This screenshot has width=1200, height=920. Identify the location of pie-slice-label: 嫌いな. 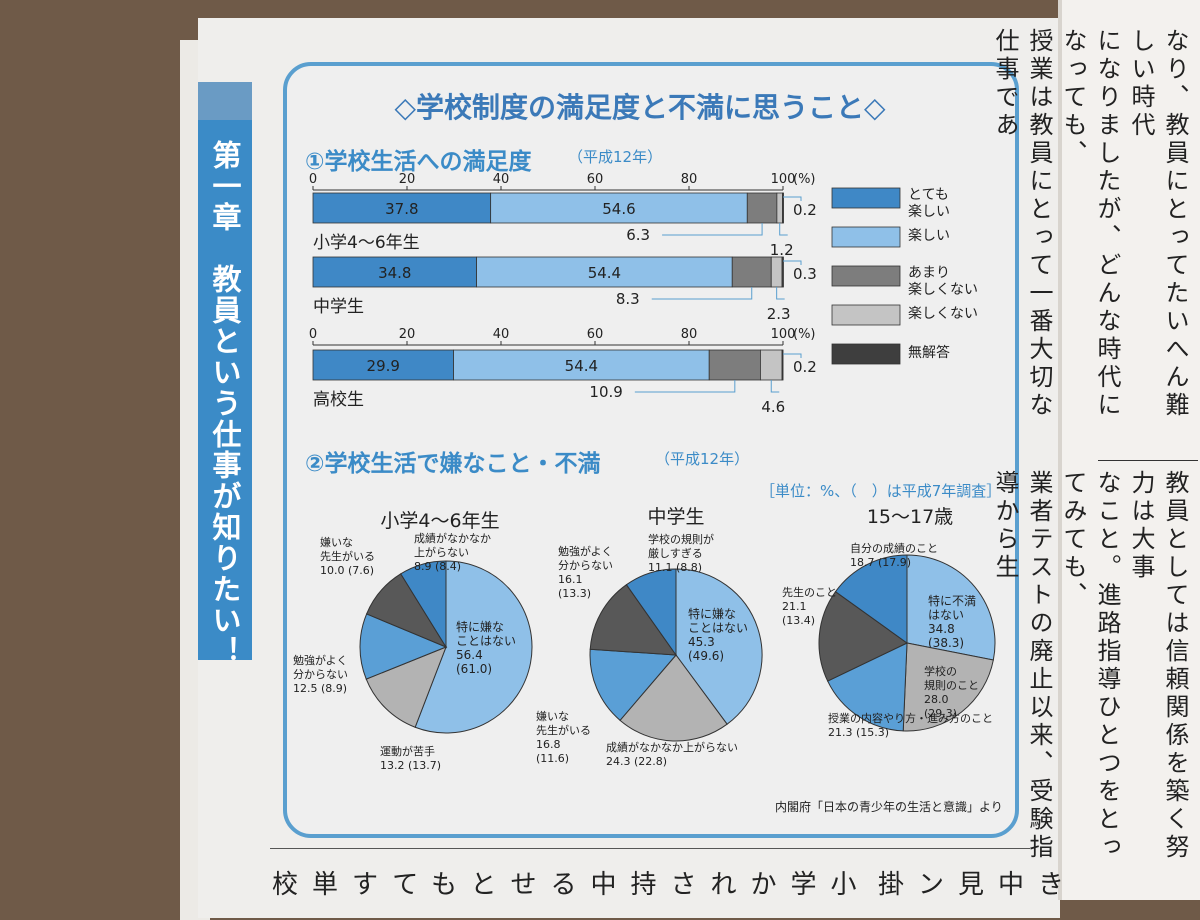
(336, 542).